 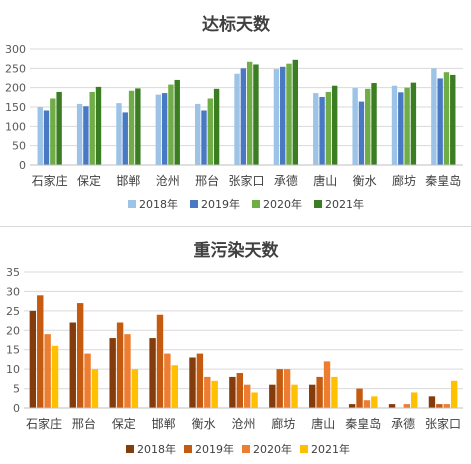 I want to click on legend-label: 2021年, so click(x=330, y=449).